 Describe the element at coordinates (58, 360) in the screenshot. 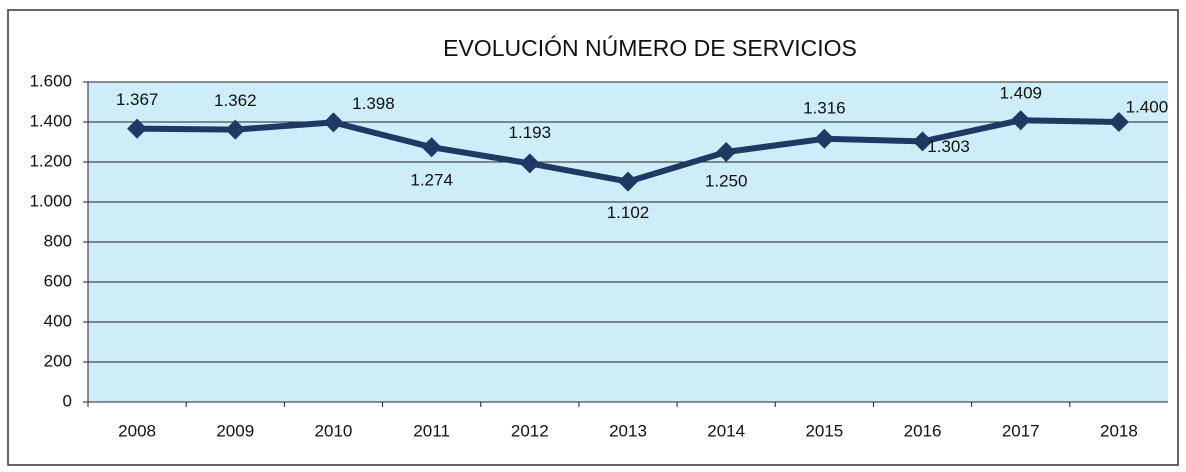

I see `y-tick-label: 200` at that location.